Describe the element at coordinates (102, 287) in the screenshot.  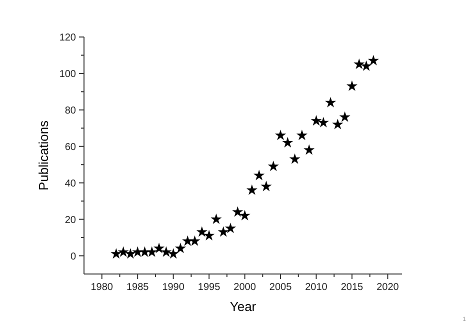
I see `x-tick-label: 1980` at that location.